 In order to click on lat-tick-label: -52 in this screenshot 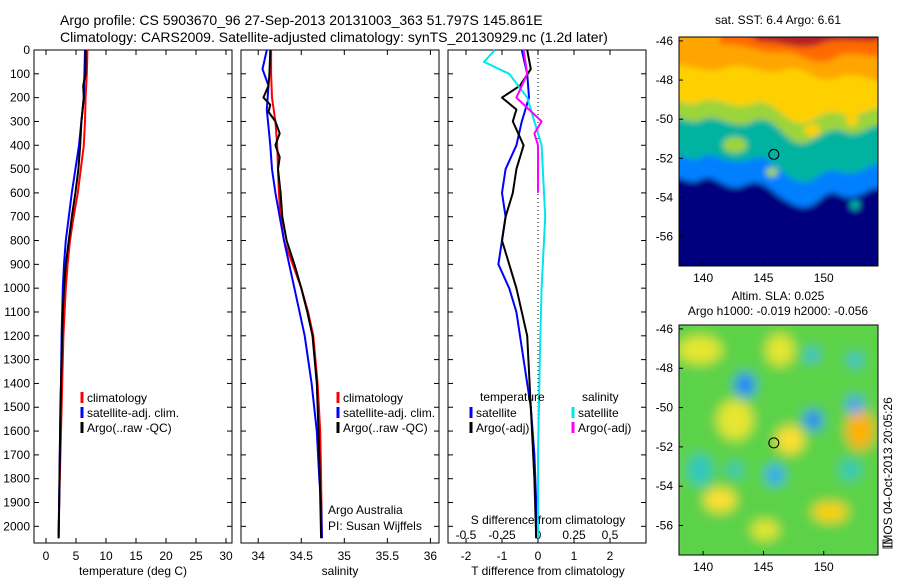, I will do `click(665, 158)`.